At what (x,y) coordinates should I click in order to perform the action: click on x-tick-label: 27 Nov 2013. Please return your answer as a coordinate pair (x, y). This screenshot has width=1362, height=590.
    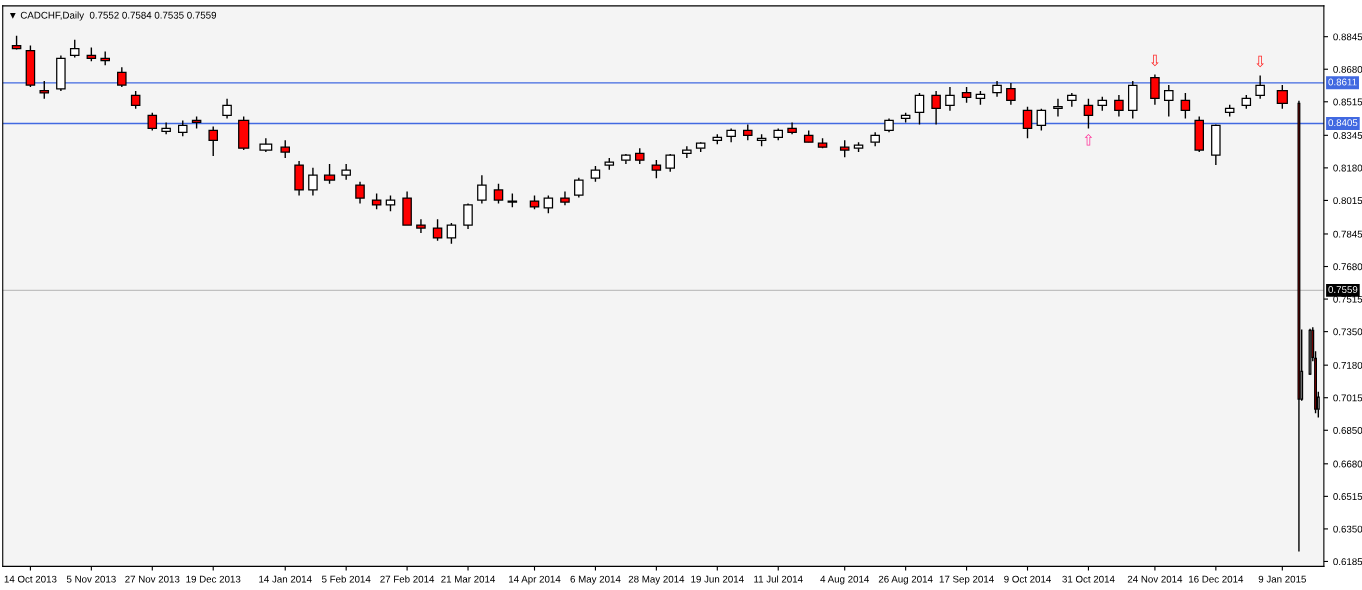
    Looking at the image, I should click on (152, 579).